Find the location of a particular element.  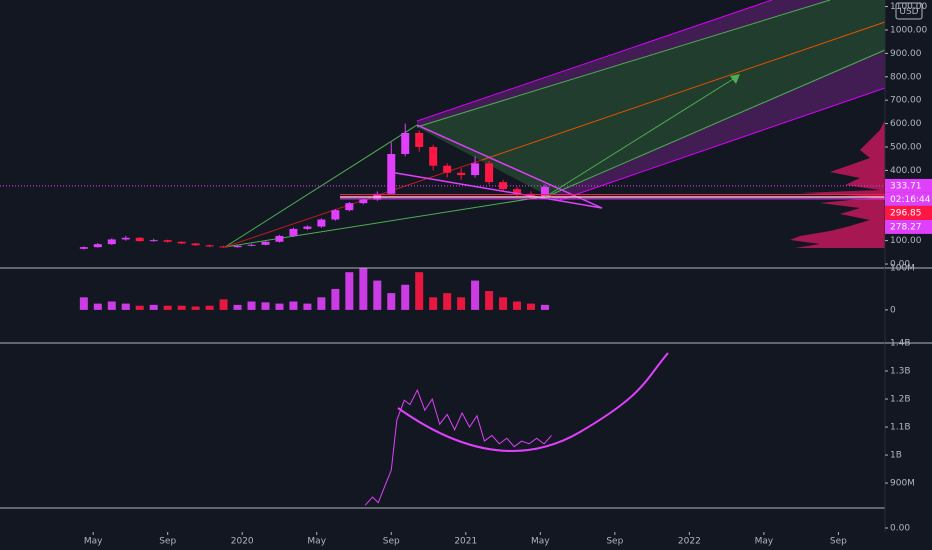

level-label: 278.27 is located at coordinates (906, 227).